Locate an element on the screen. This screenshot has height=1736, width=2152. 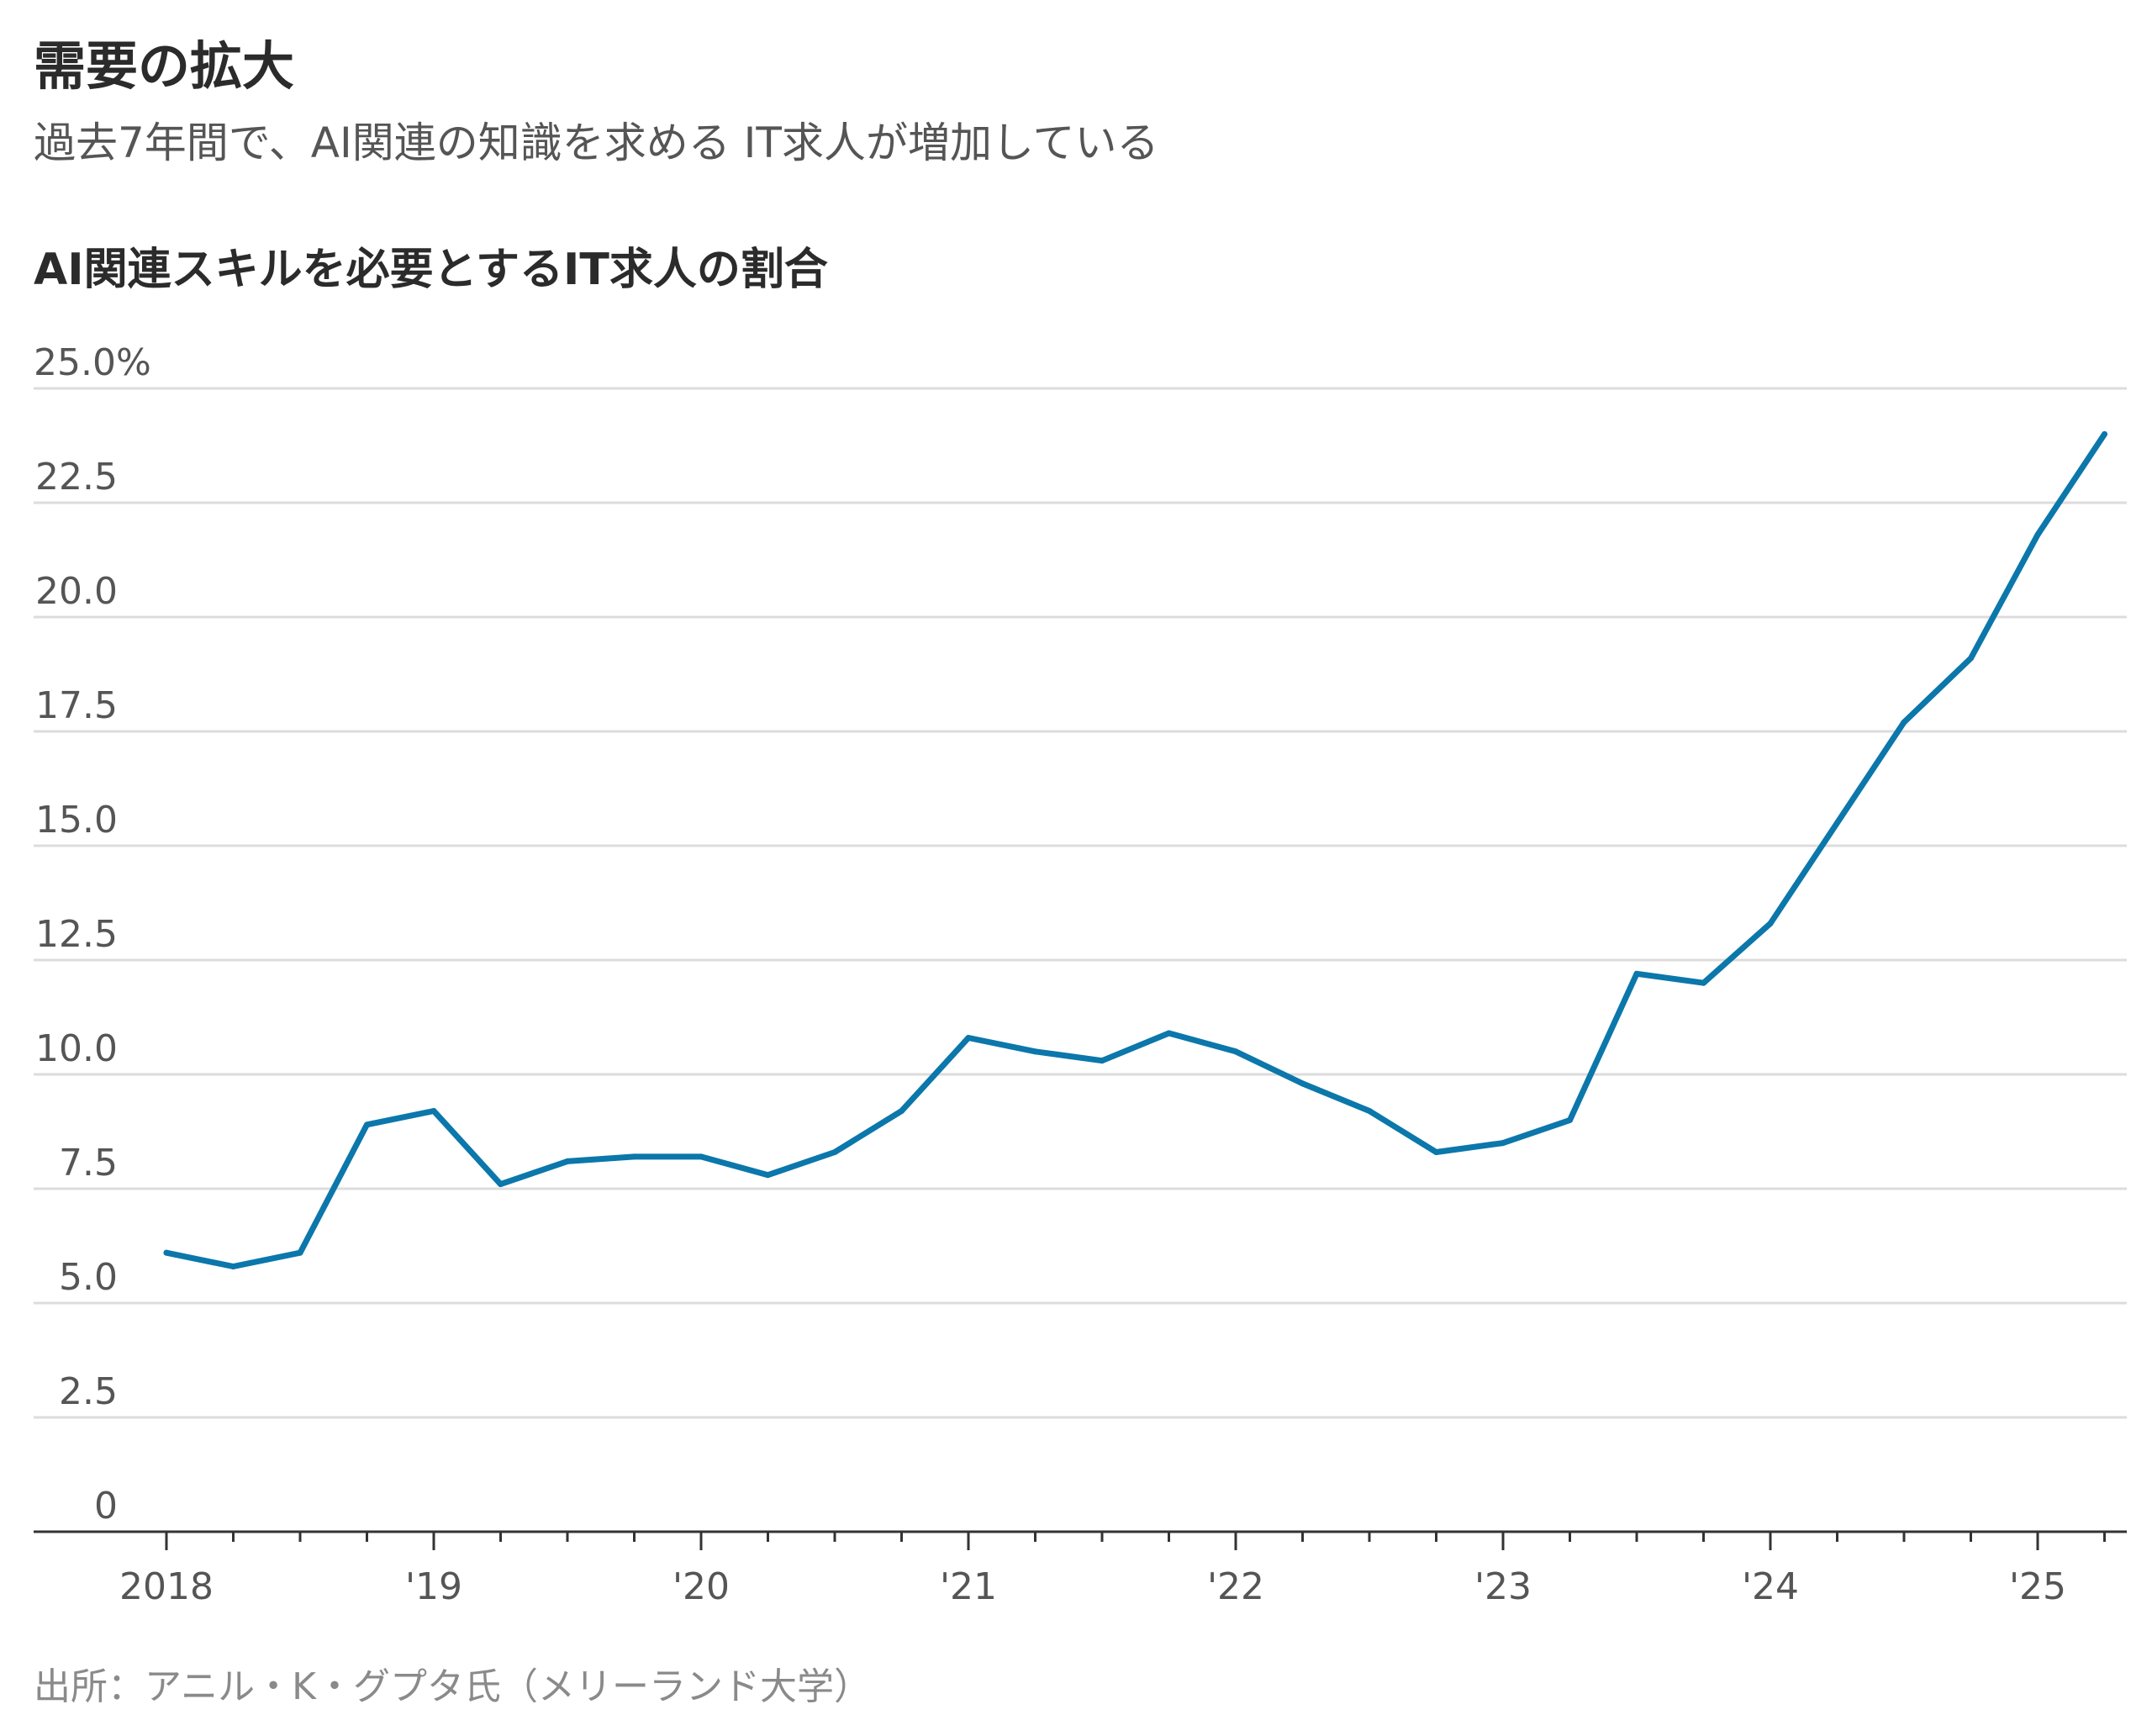
y-tick-label: 0 is located at coordinates (106, 1506).